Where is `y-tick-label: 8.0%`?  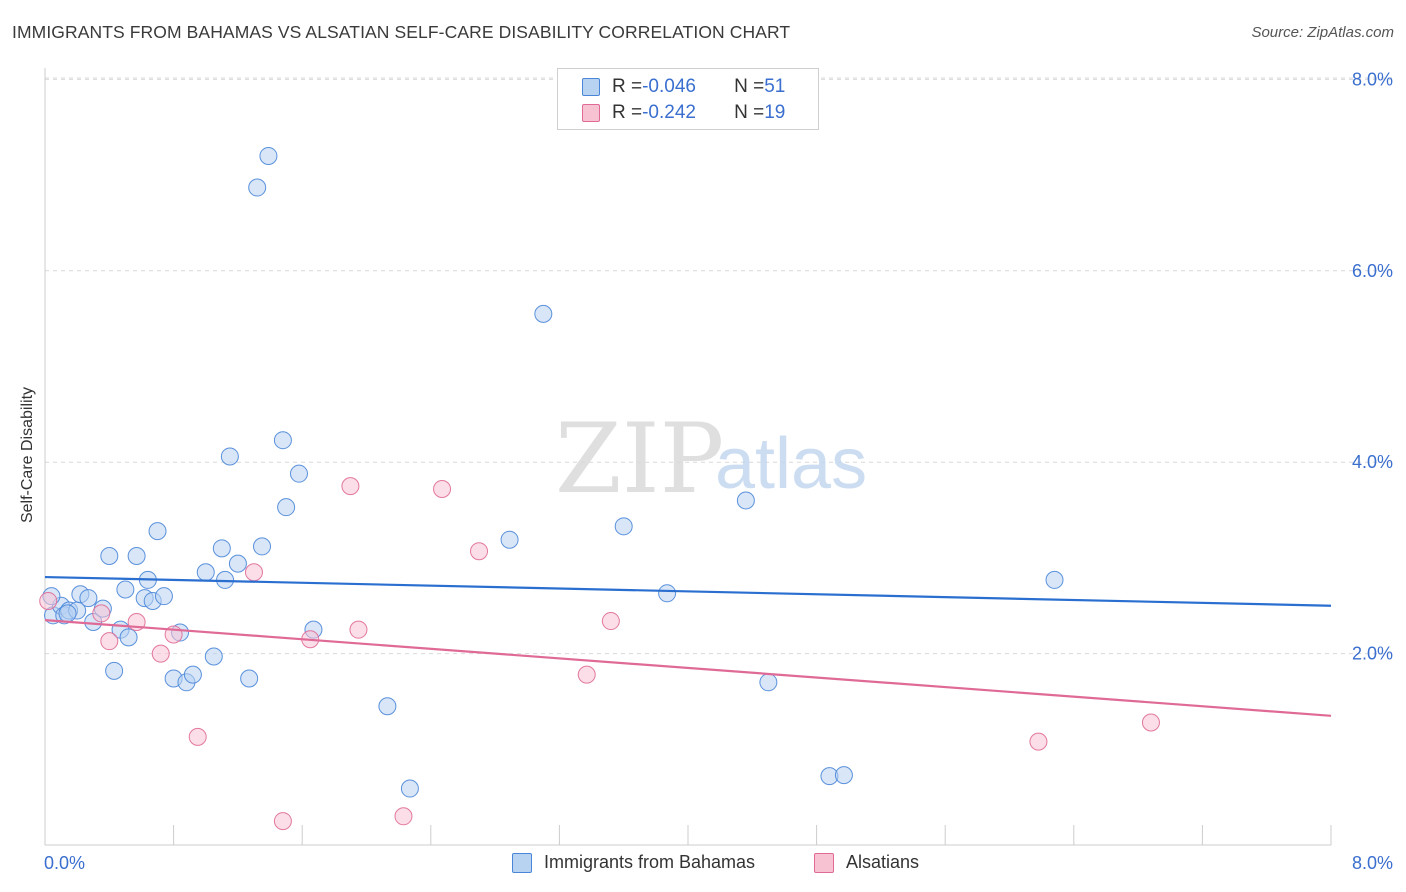
y-tick-label: 8.0% is located at coordinates (1372, 79).